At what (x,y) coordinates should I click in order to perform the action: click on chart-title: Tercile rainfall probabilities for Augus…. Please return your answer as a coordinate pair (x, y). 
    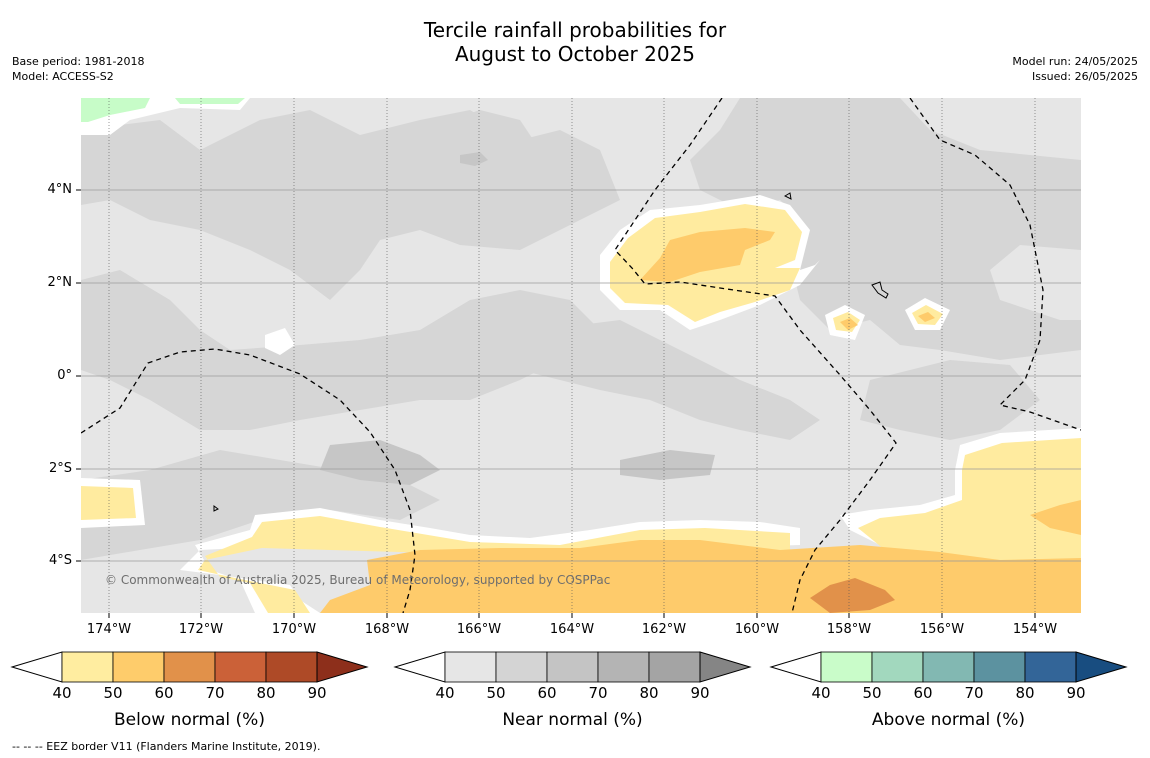
    Looking at the image, I should click on (575, 42).